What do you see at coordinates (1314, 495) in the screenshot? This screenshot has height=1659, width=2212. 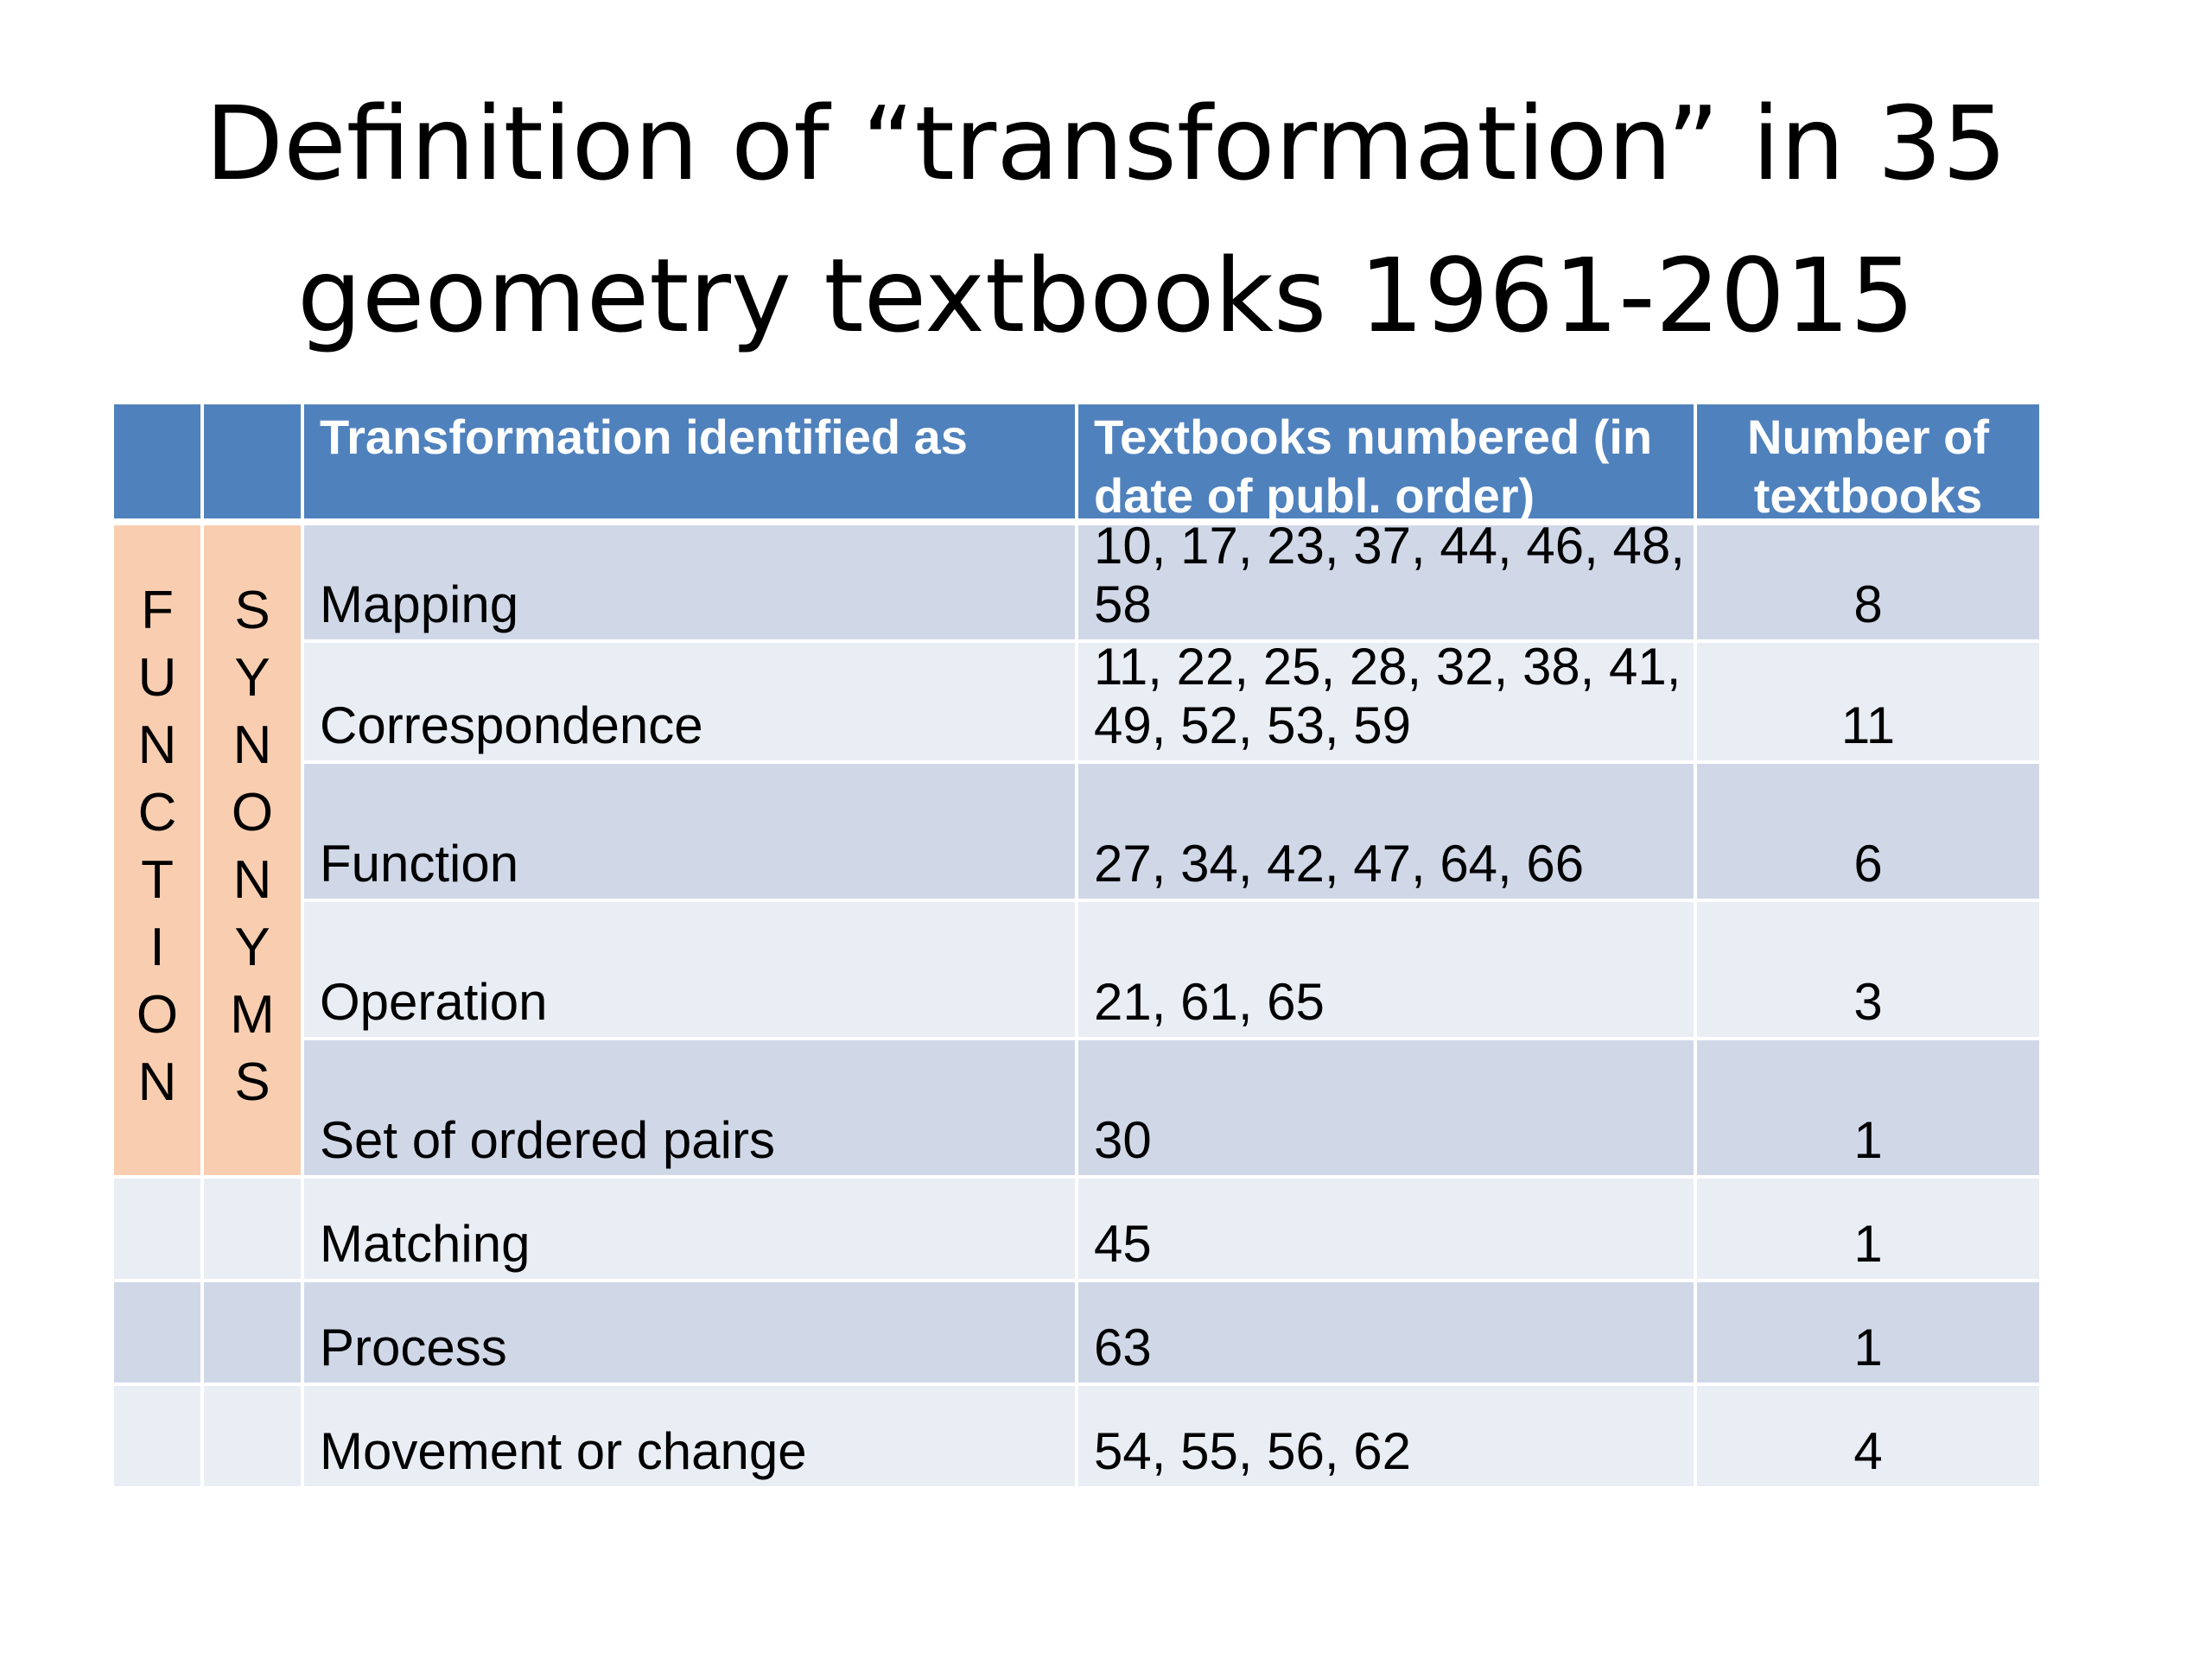 I see `header-textbooks-label-line-2: date of publ. order)` at bounding box center [1314, 495].